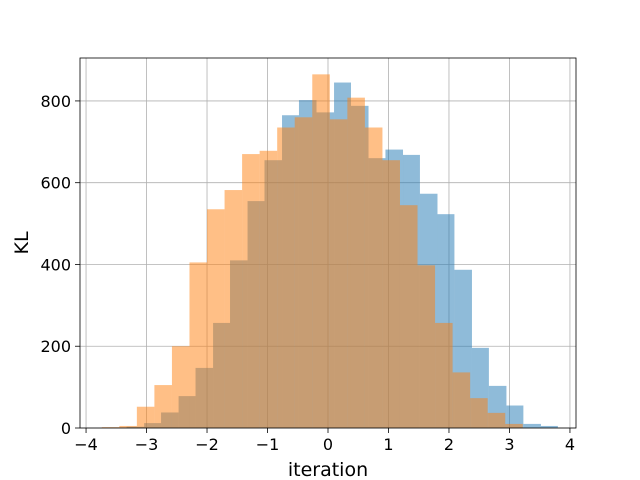  What do you see at coordinates (509, 444) in the screenshot?
I see `x-tick-label: 3` at bounding box center [509, 444].